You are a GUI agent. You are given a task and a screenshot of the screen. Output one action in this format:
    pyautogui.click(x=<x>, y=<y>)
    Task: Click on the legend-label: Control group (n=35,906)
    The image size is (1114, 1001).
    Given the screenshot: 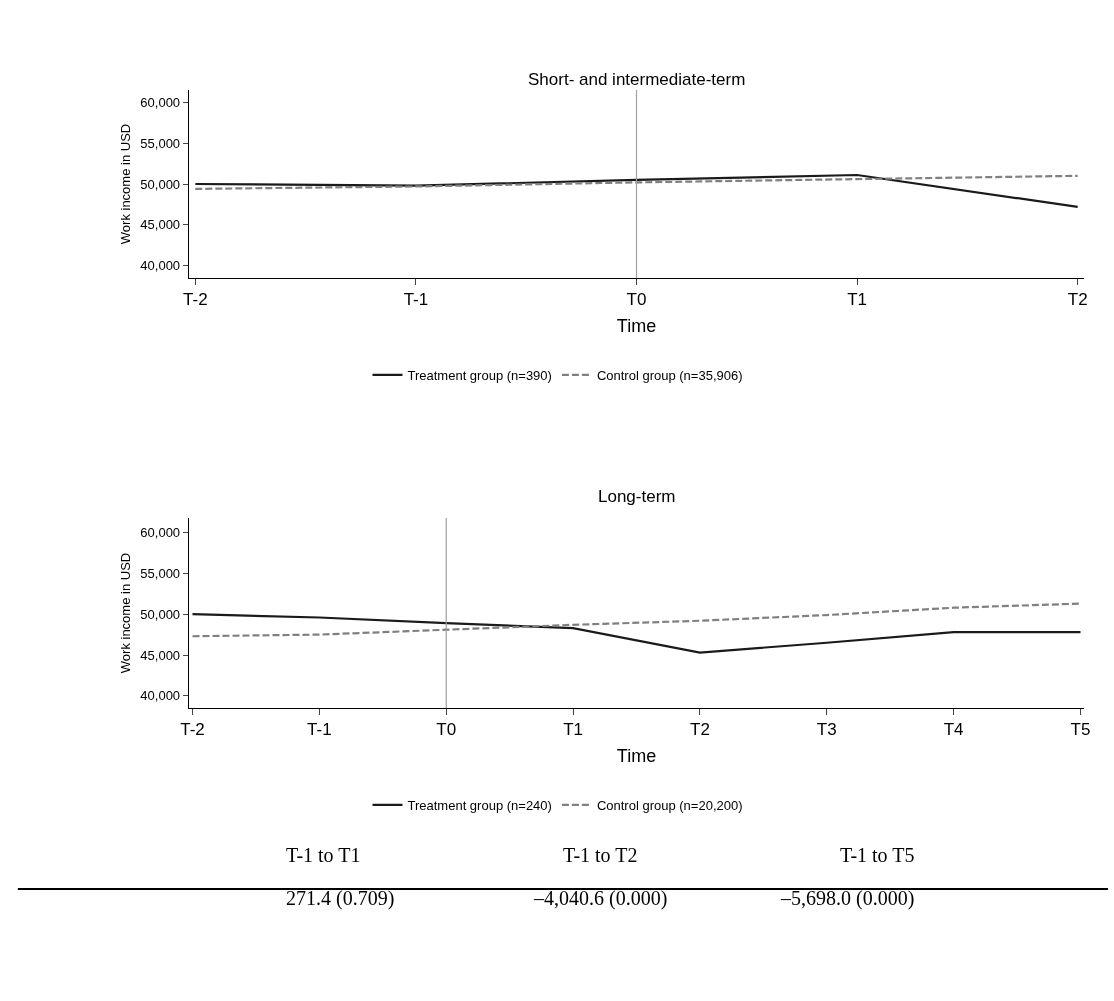 What is the action you would take?
    pyautogui.click(x=669, y=376)
    